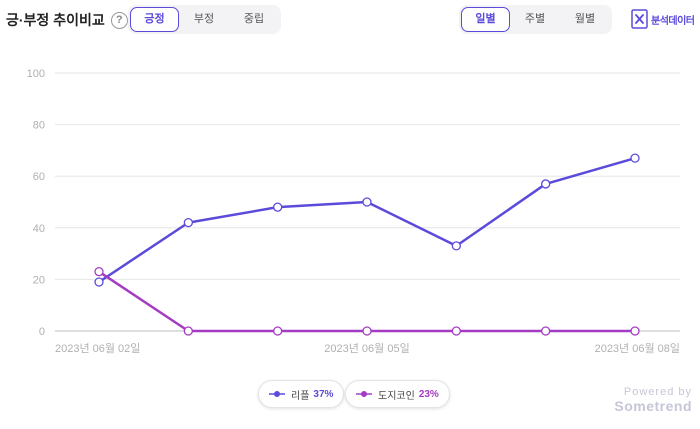 The height and width of the screenshot is (429, 700). I want to click on chart-title-text: 긍·부정 추이비교, so click(55, 20).